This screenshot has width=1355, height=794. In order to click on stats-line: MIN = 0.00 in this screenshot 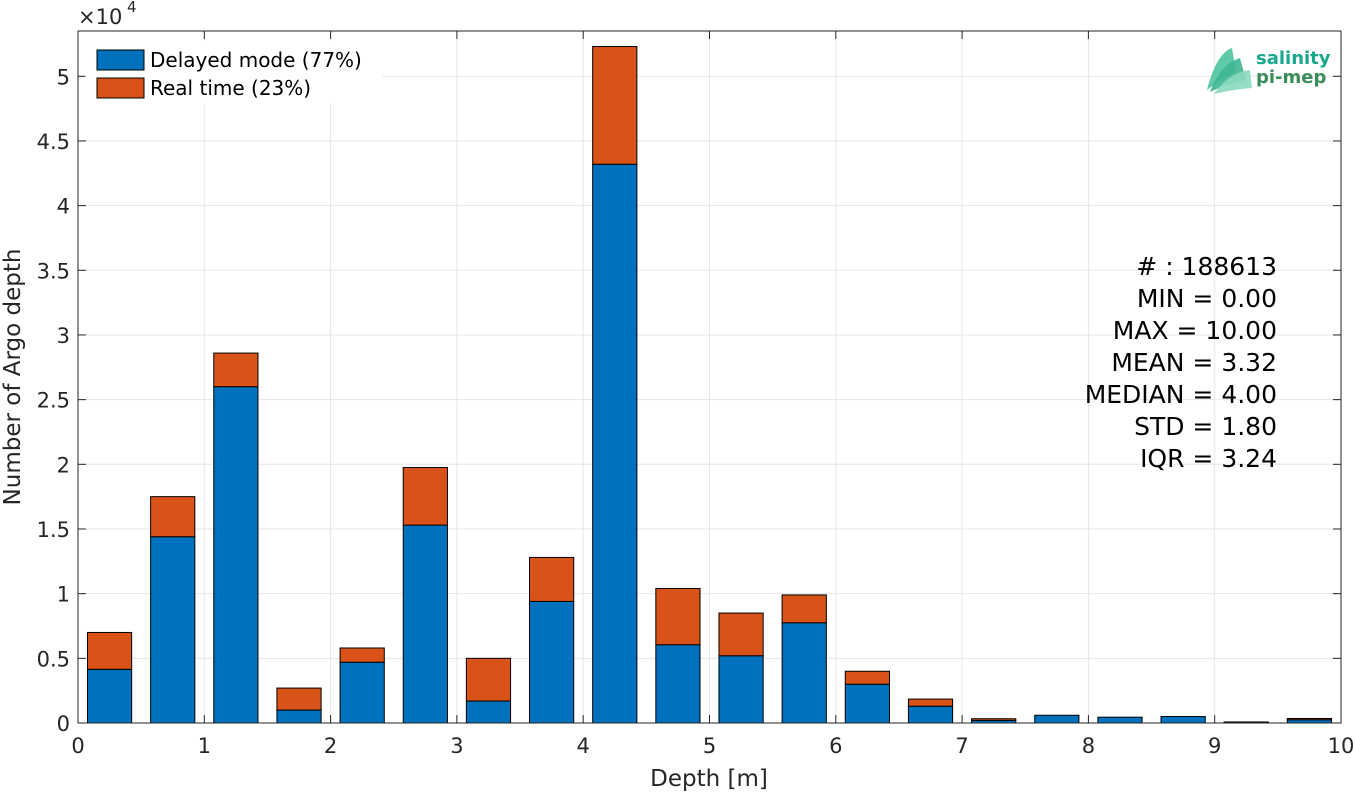, I will do `click(1207, 298)`.